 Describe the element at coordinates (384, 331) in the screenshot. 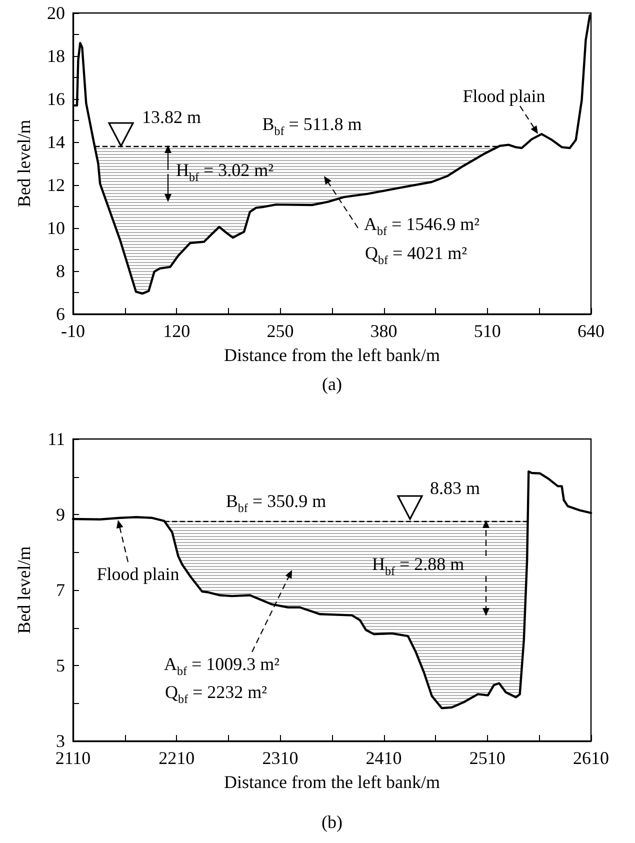

I see `x-tick-label: 380` at that location.